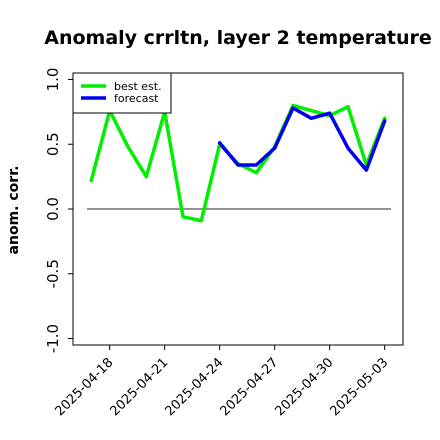 This screenshot has height=440, width=440. What do you see at coordinates (238, 38) in the screenshot?
I see `chart-title: Anomaly crrltn, layer 2 temperature` at bounding box center [238, 38].